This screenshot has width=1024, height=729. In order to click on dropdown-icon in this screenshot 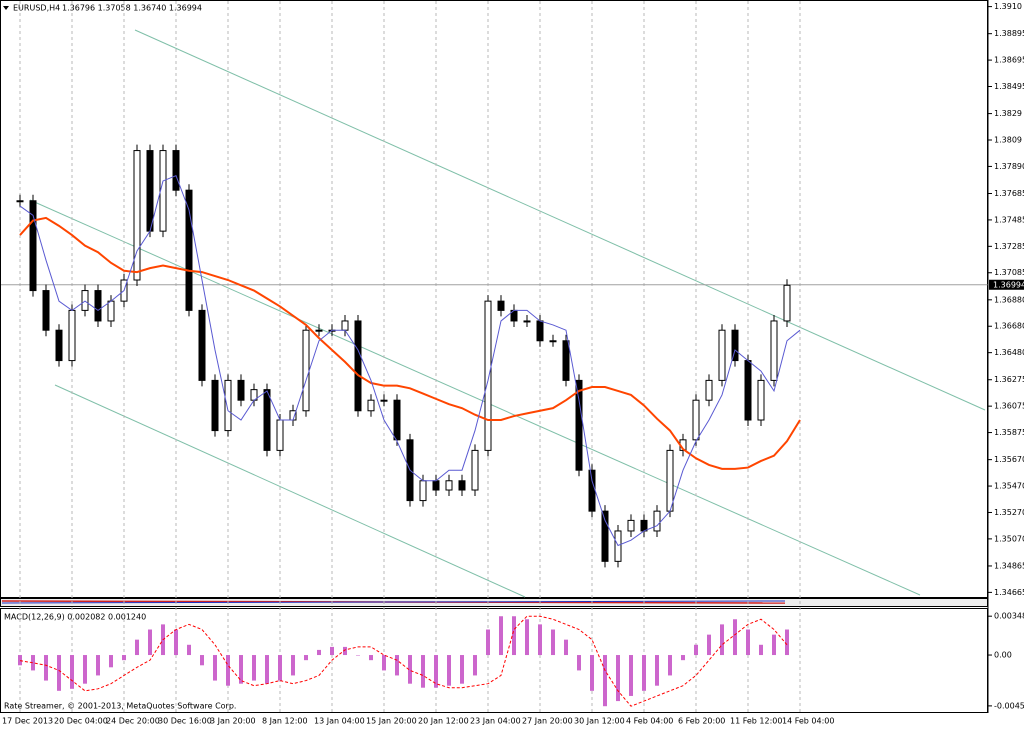, I will do `click(6, 8)`.